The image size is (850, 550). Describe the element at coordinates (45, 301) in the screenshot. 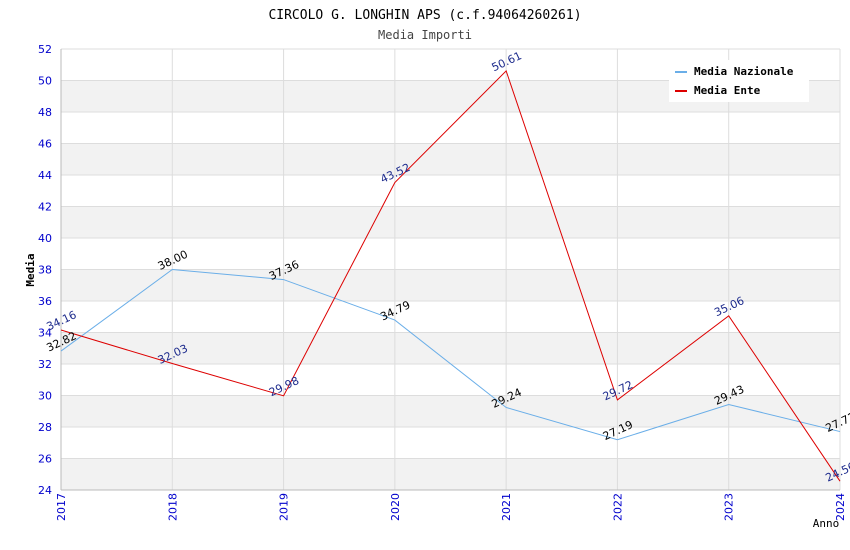

I see `y-tick-label: 36` at that location.